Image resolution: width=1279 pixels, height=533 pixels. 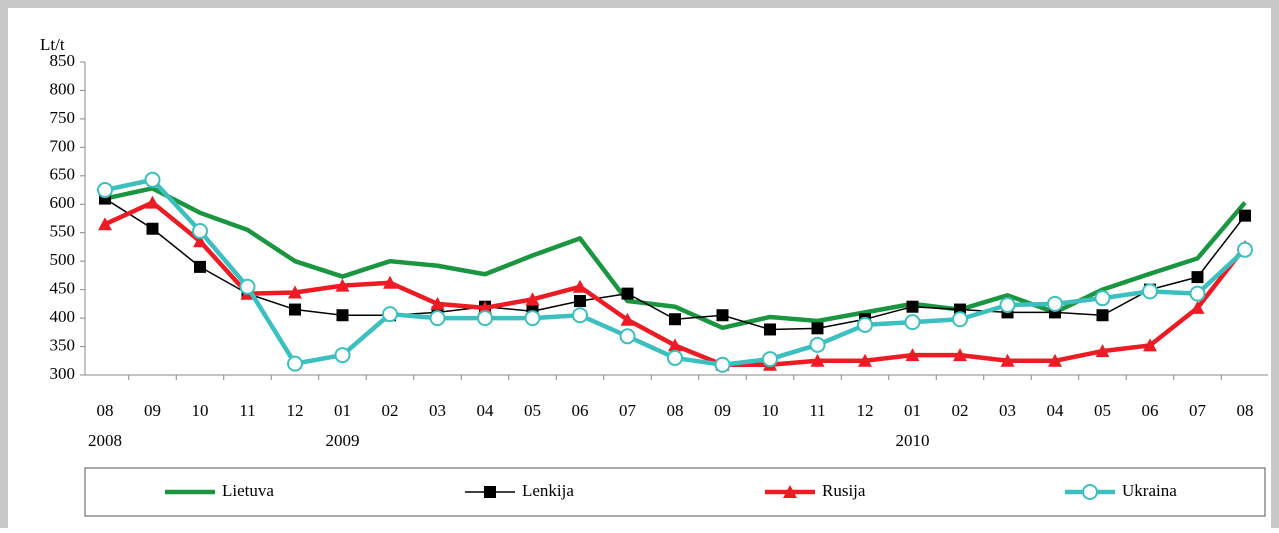 I want to click on year-label: 2009, so click(x=343, y=440).